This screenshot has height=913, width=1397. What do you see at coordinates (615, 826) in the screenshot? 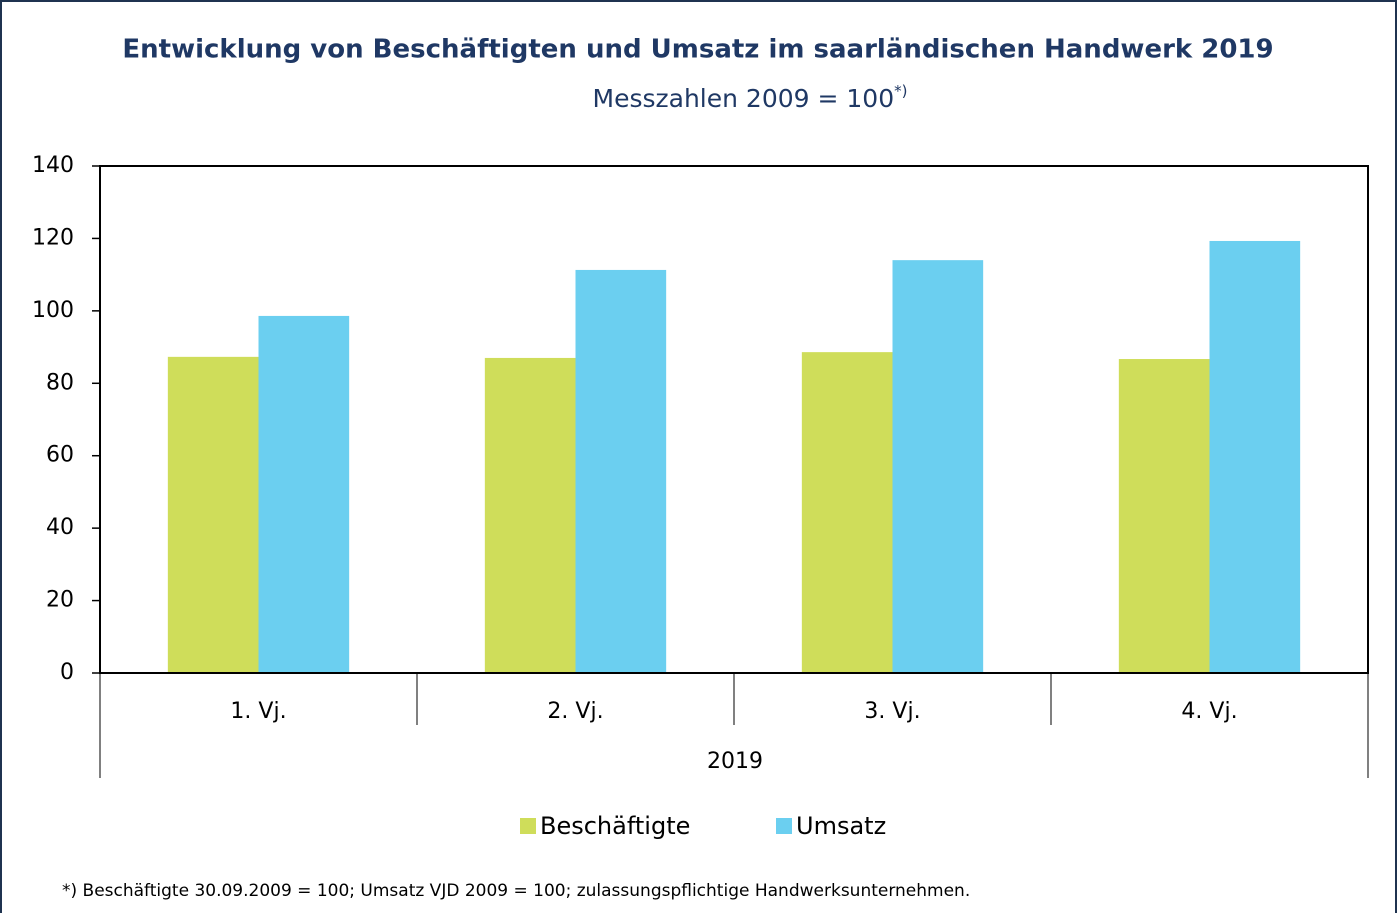
I see `legend-label: Beschäftigte` at bounding box center [615, 826].